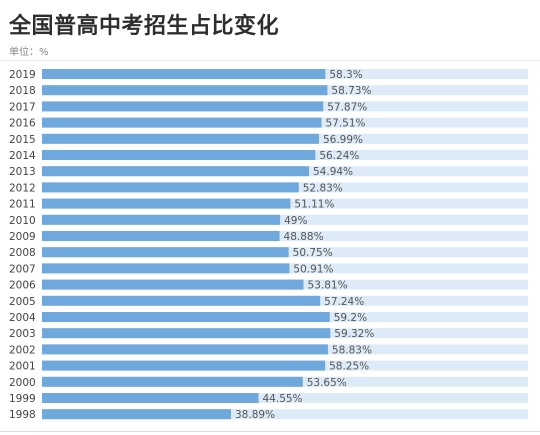 The height and width of the screenshot is (435, 540). What do you see at coordinates (22, 269) in the screenshot?
I see `year-label: 2007` at bounding box center [22, 269].